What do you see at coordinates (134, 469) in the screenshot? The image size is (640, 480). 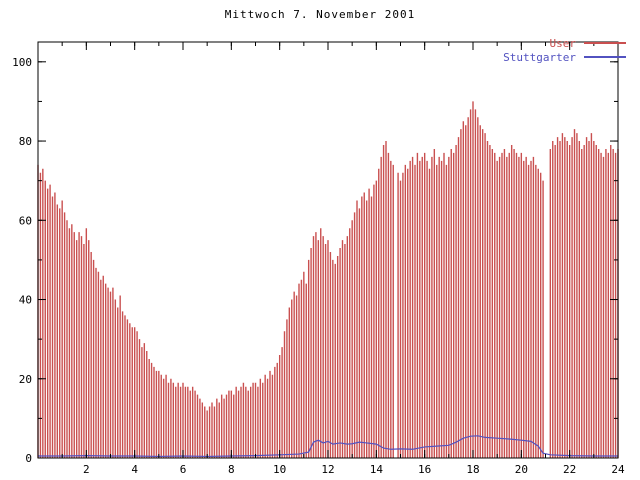 I see `x-tick-label: 4` at bounding box center [134, 469].